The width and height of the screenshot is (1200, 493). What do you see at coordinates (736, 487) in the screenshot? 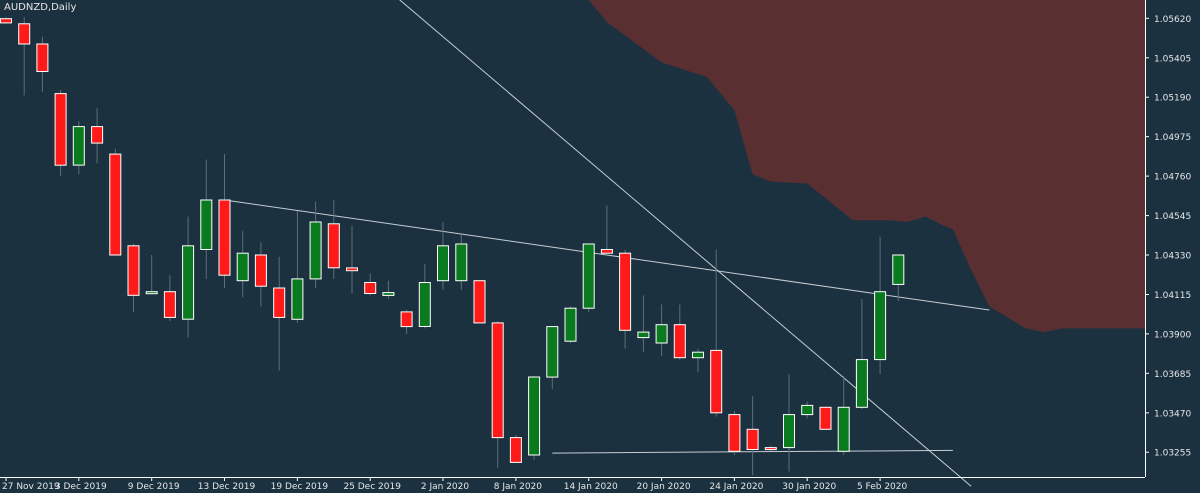
I see `x-tick-label: 24 Jan 2020` at bounding box center [736, 487].